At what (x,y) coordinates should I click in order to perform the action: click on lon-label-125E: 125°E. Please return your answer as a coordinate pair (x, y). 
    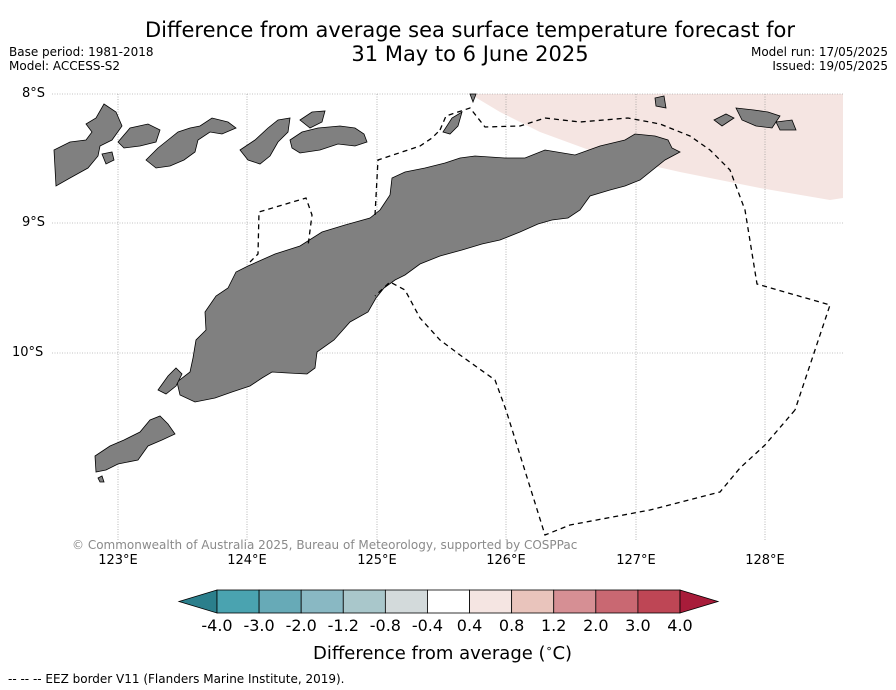
    Looking at the image, I should click on (377, 560).